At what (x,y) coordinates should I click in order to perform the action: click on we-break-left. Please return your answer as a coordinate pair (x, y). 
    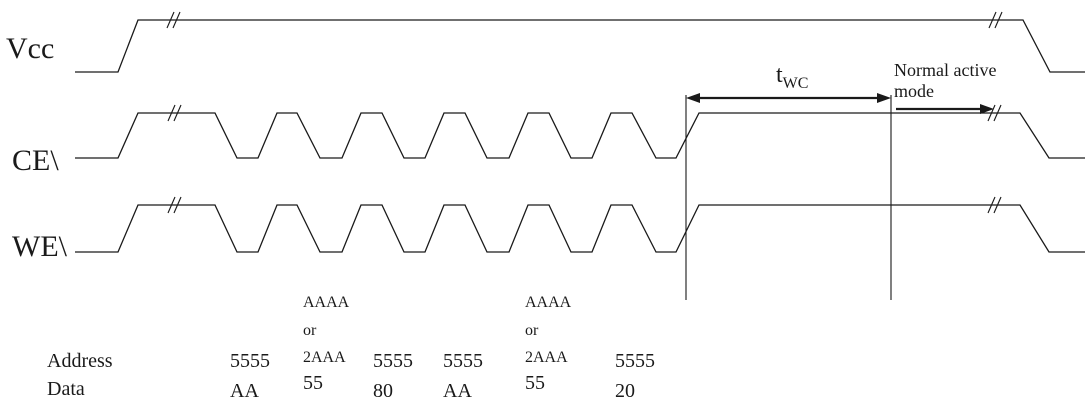
    Looking at the image, I should click on (174, 205).